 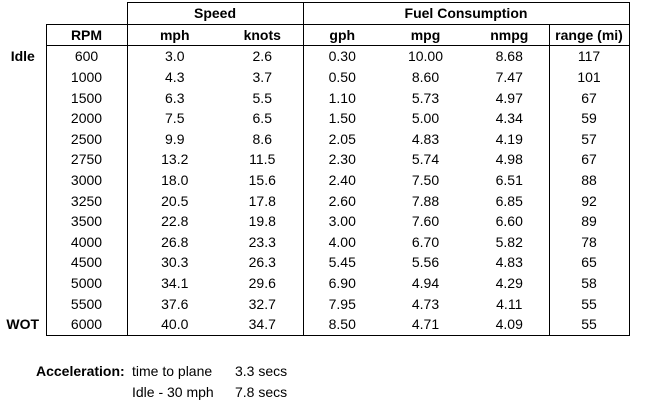 What do you see at coordinates (425, 221) in the screenshot?
I see `cell-mpg: 7.60` at bounding box center [425, 221].